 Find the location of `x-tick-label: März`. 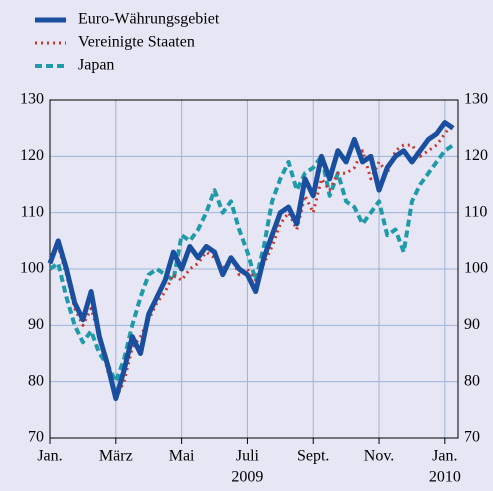

x-tick-label: März is located at coordinates (116, 456).